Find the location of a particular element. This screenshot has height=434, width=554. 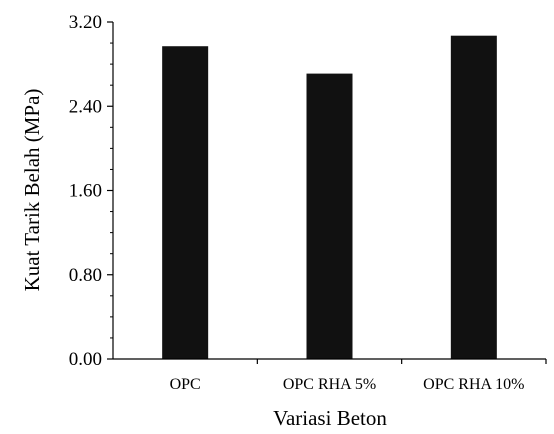

x-tick-labels-group: OPC OPC RHA 5% OPC RHA 10% is located at coordinates (358, 376).